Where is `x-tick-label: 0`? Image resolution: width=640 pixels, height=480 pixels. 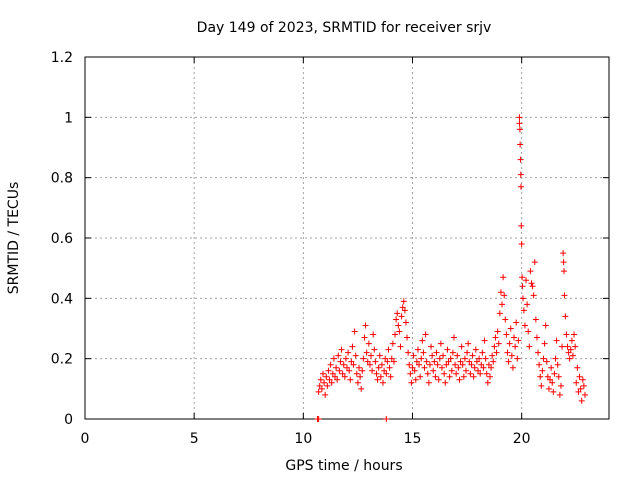
x-tick-label: 0 is located at coordinates (85, 439).